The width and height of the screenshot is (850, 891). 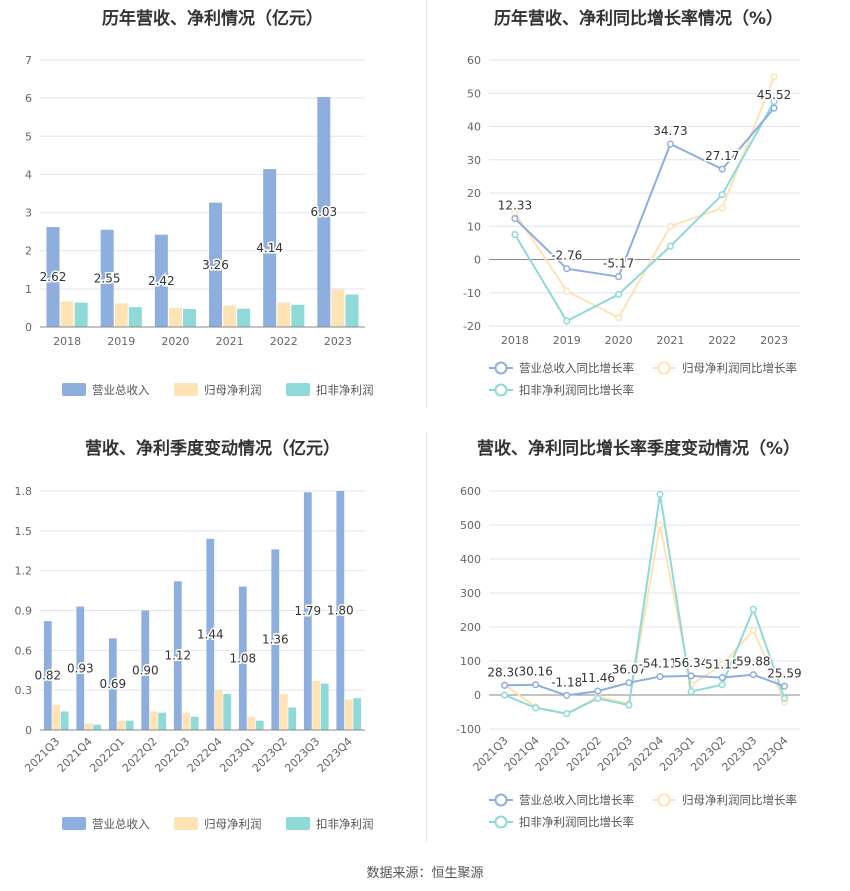 I want to click on y-tick-label: 1.2, so click(x=24, y=571).